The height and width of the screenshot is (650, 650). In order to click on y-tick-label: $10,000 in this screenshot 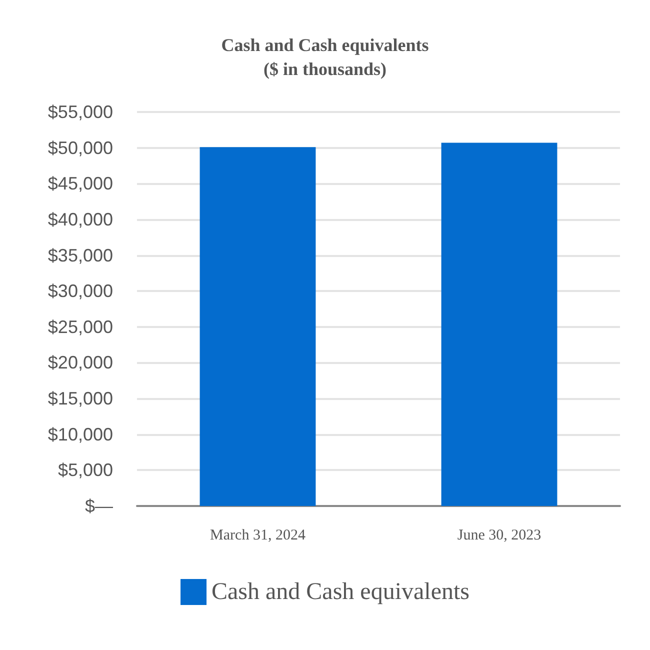, I will do `click(80, 434)`.